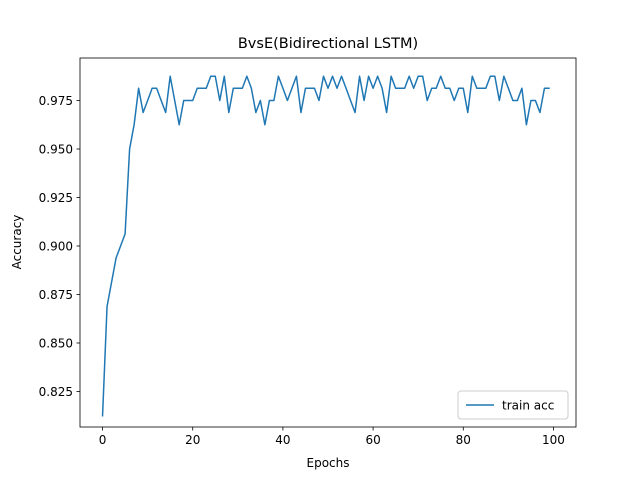 This screenshot has height=480, width=640. I want to click on x-tick-label: 0, so click(103, 440).